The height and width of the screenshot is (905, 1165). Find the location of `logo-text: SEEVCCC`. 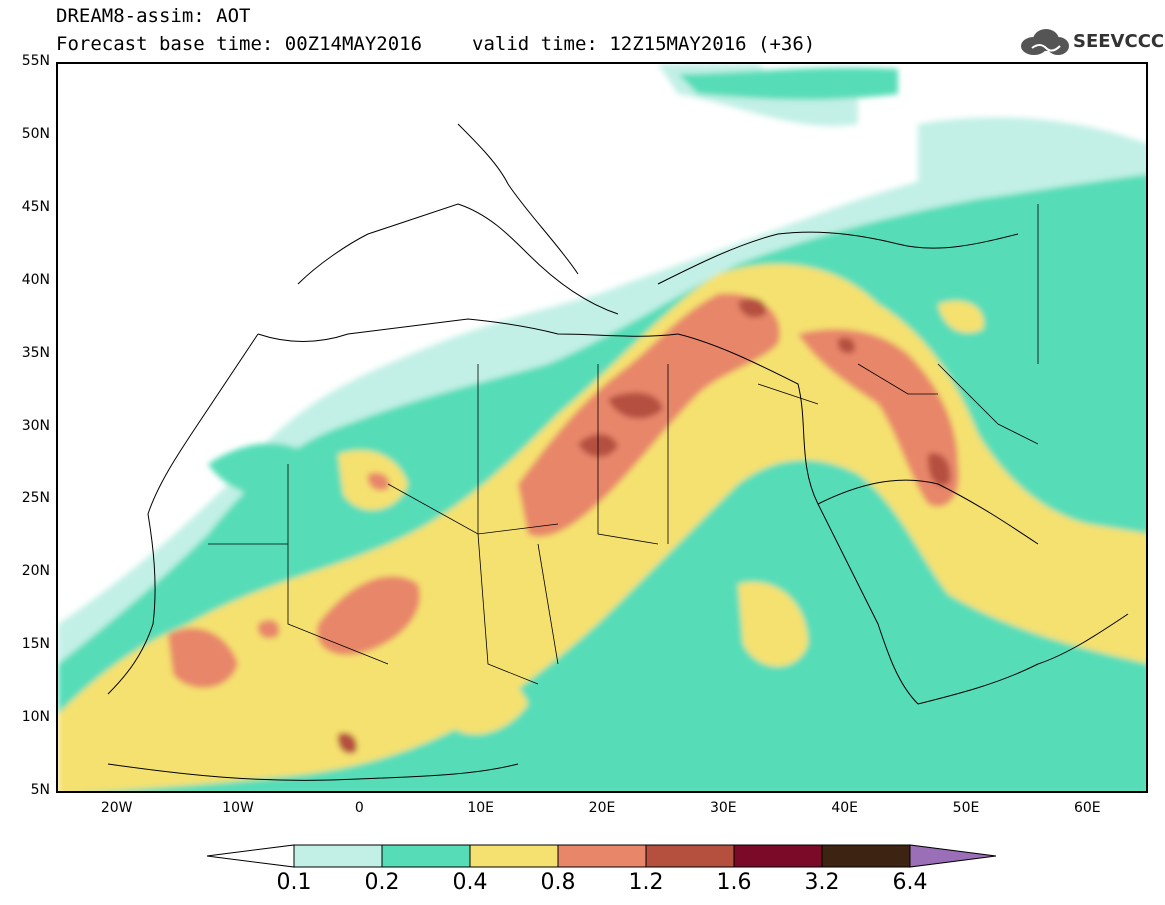

logo-text: SEEVCCC is located at coordinates (1119, 41).